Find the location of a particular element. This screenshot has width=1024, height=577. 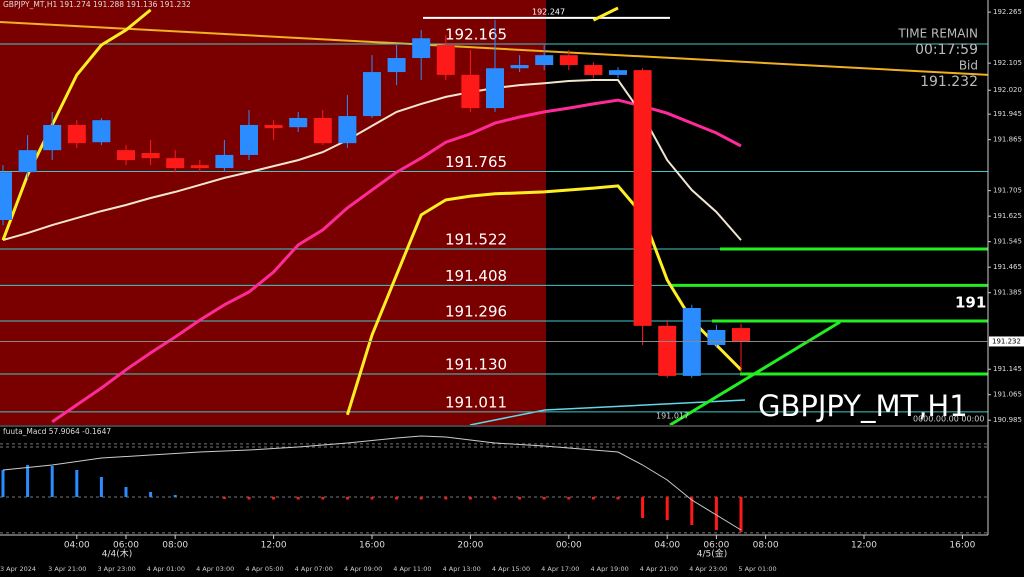

server-time-label: 4 Apr 07:00 is located at coordinates (314, 569).